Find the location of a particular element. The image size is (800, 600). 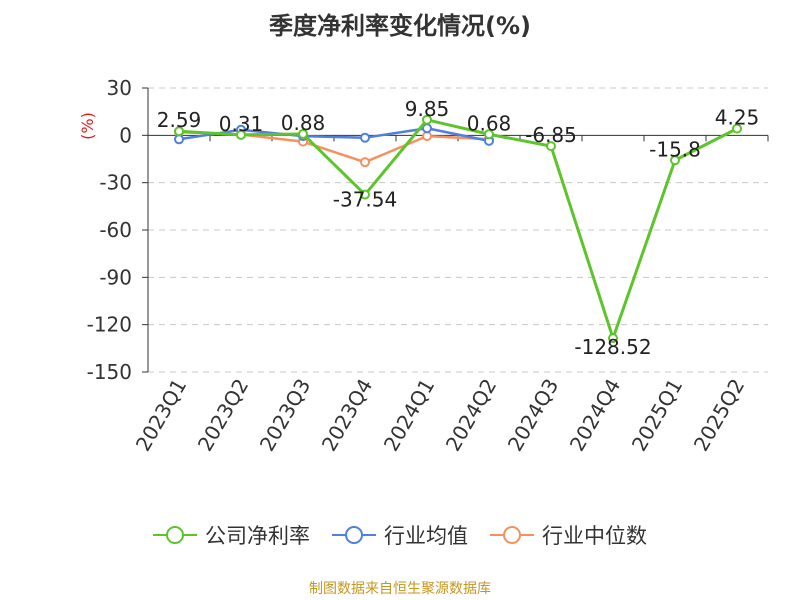

legend-marker-company is located at coordinates (175, 535).